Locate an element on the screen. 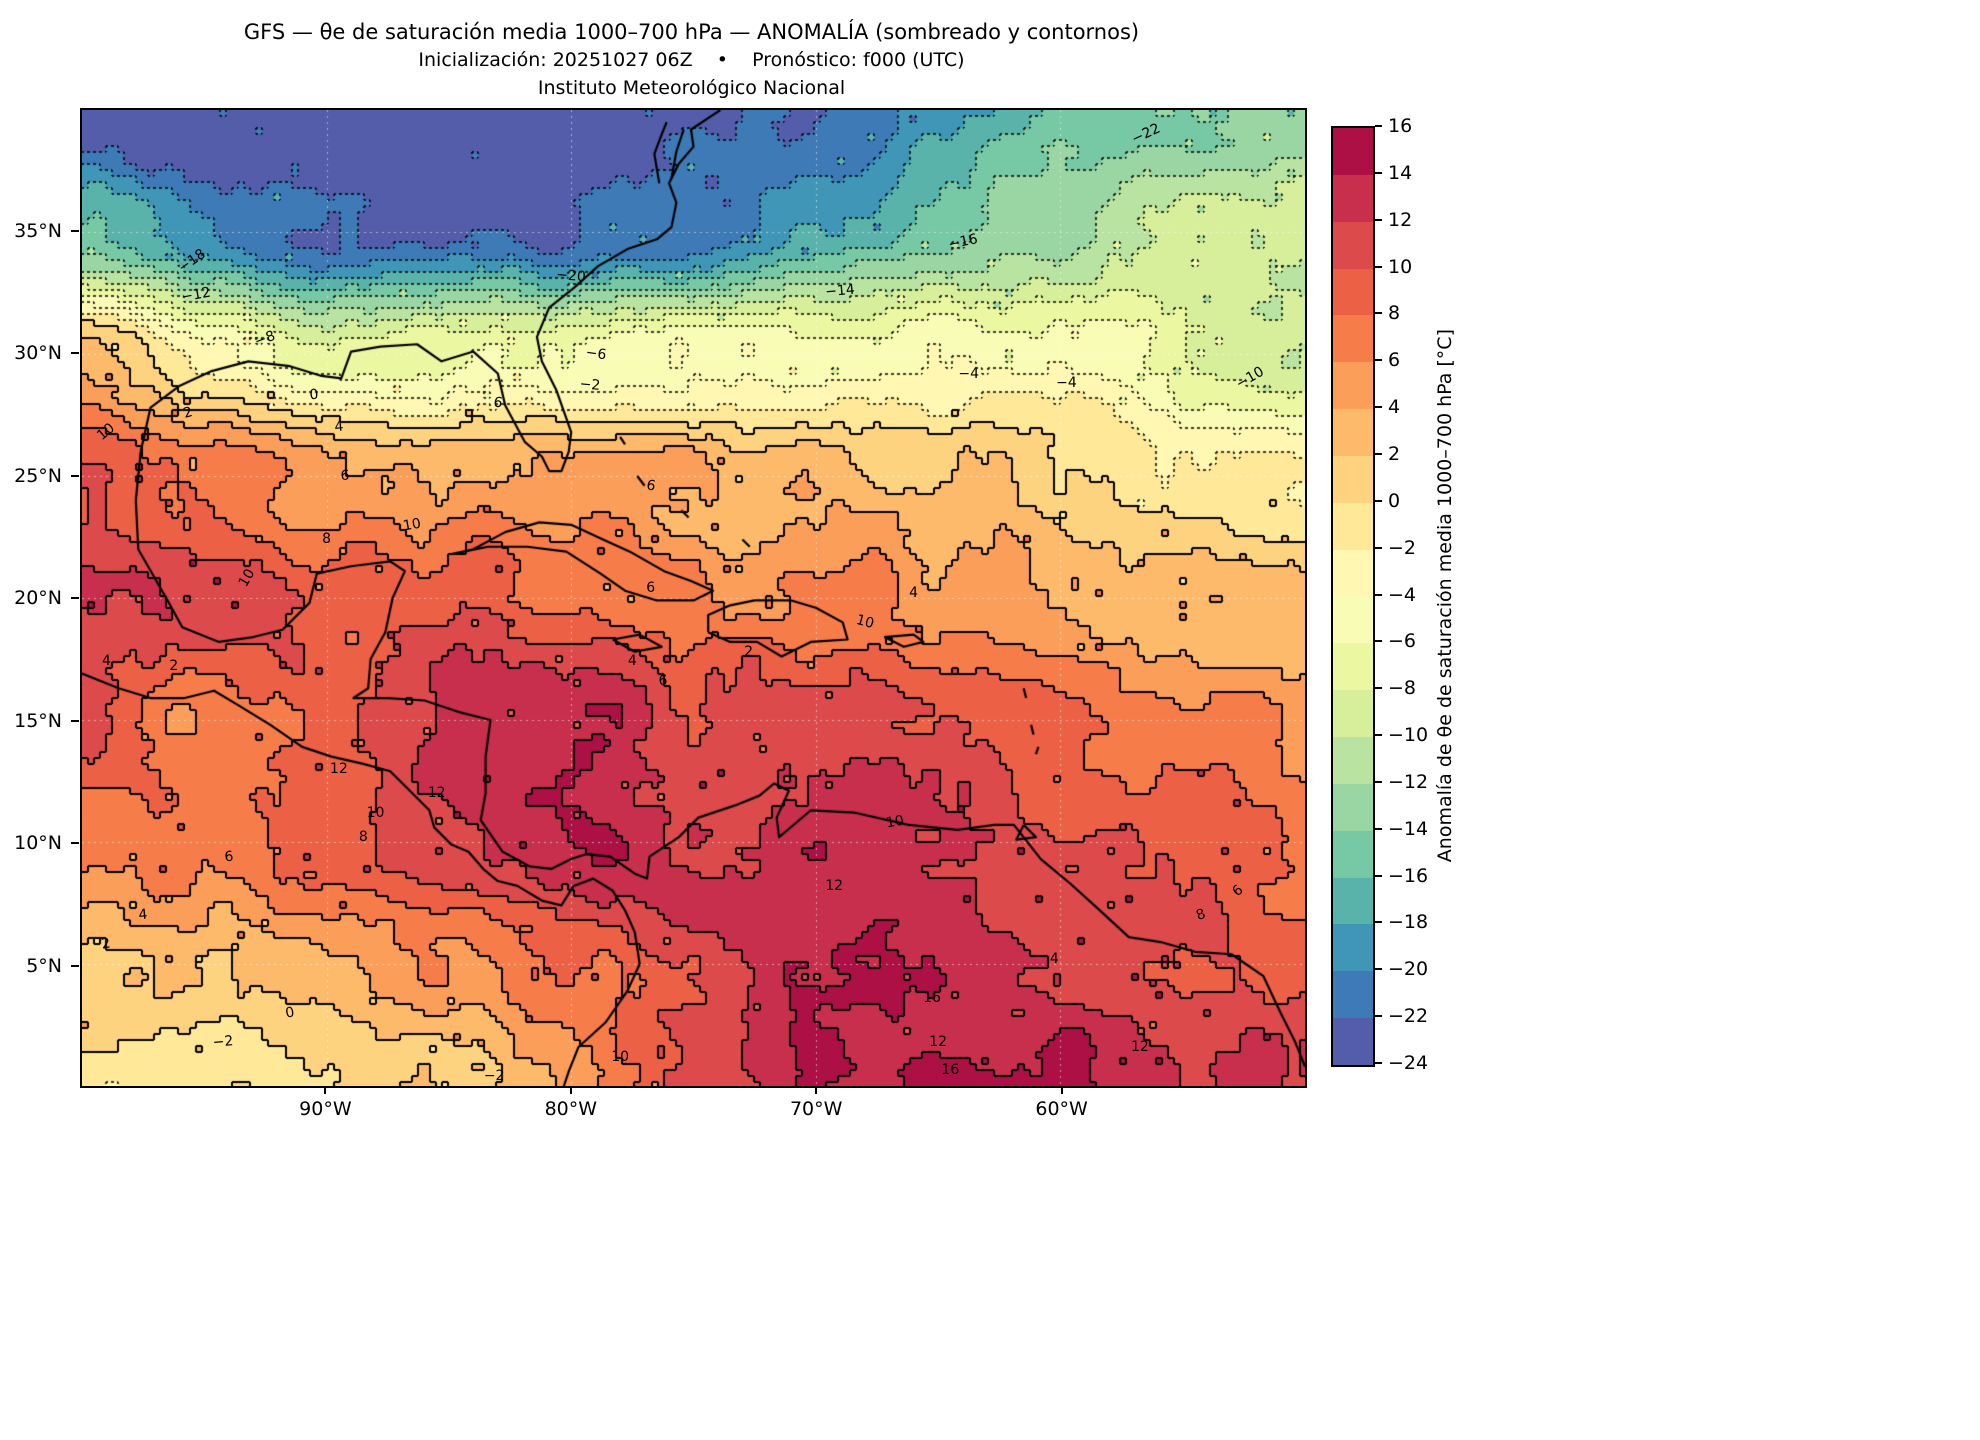 The height and width of the screenshot is (1440, 1980). colorbar-tick-label: 4 is located at coordinates (1394, 407).